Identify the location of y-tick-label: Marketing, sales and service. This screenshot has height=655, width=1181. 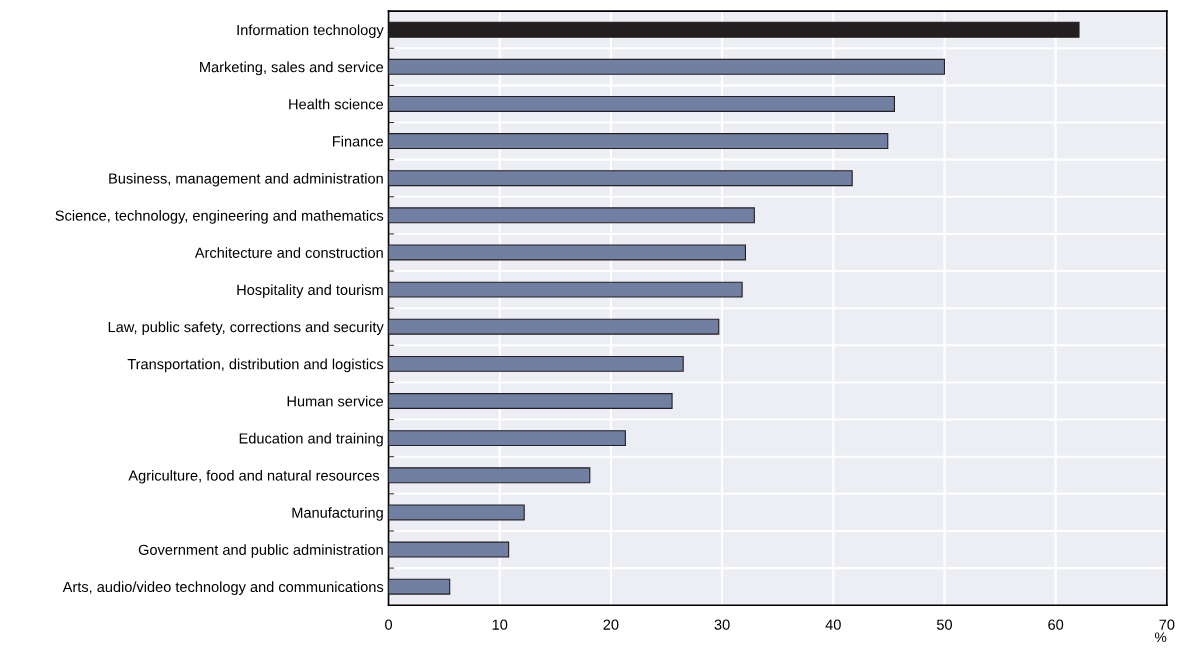
(292, 68).